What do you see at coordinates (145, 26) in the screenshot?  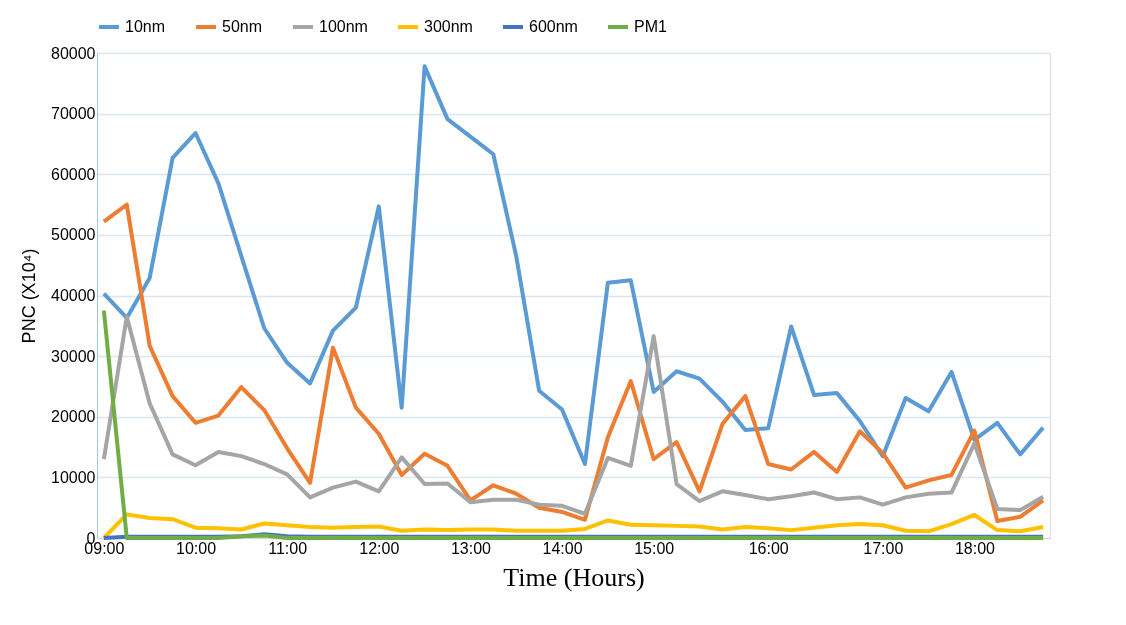 I see `legend-label: 10nm` at bounding box center [145, 26].